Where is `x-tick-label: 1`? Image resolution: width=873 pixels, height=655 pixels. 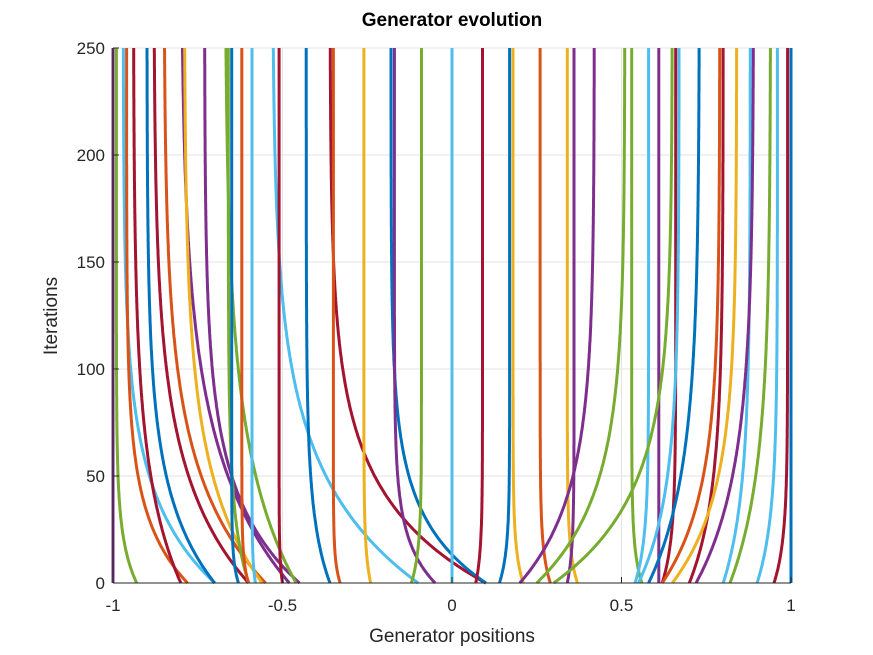
x-tick-label: 1 is located at coordinates (790, 605).